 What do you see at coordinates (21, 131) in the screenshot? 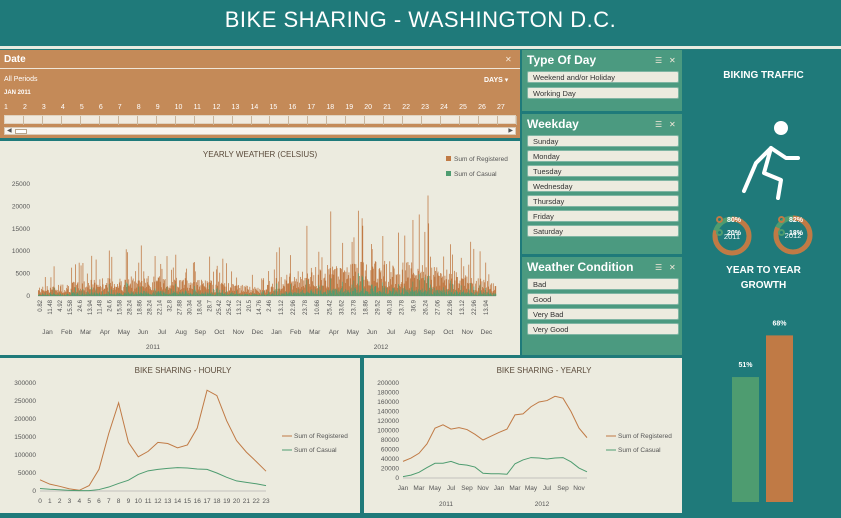
I see `scroll-thumb` at bounding box center [21, 131].